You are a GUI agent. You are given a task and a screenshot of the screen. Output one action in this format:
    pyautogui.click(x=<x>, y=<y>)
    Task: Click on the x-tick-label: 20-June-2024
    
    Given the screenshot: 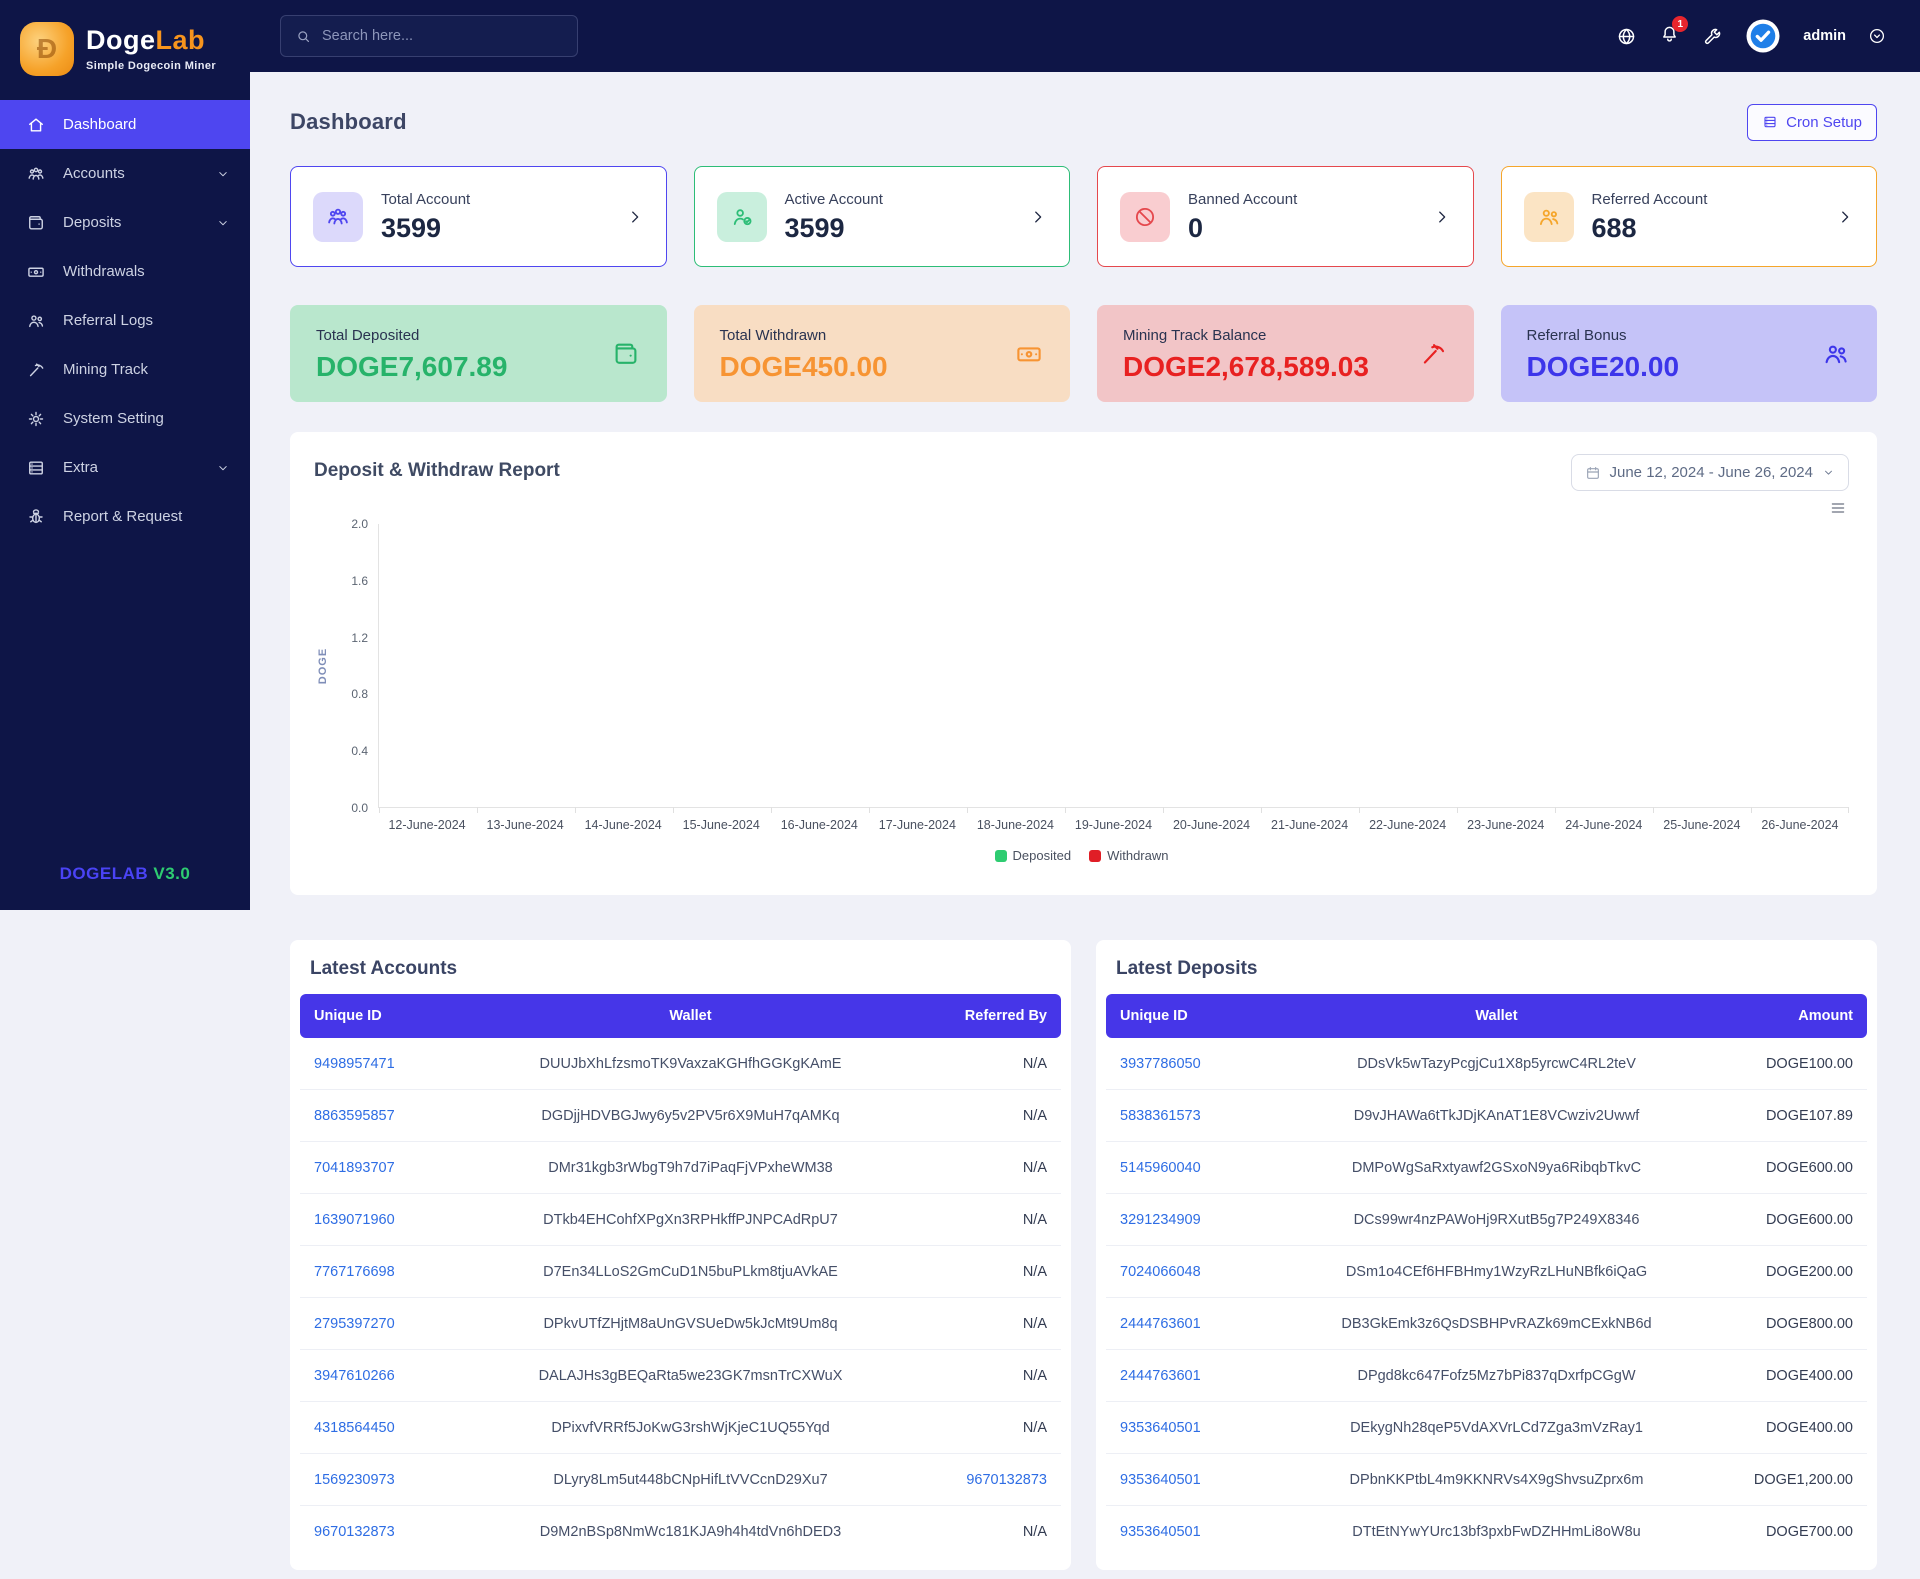 What is the action you would take?
    pyautogui.click(x=1211, y=825)
    